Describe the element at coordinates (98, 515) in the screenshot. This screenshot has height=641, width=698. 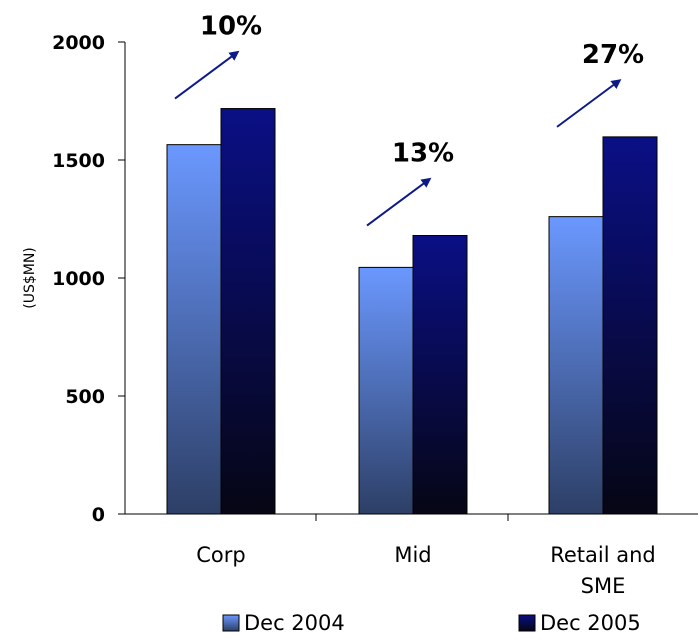
I see `y-tick-label: 0` at that location.